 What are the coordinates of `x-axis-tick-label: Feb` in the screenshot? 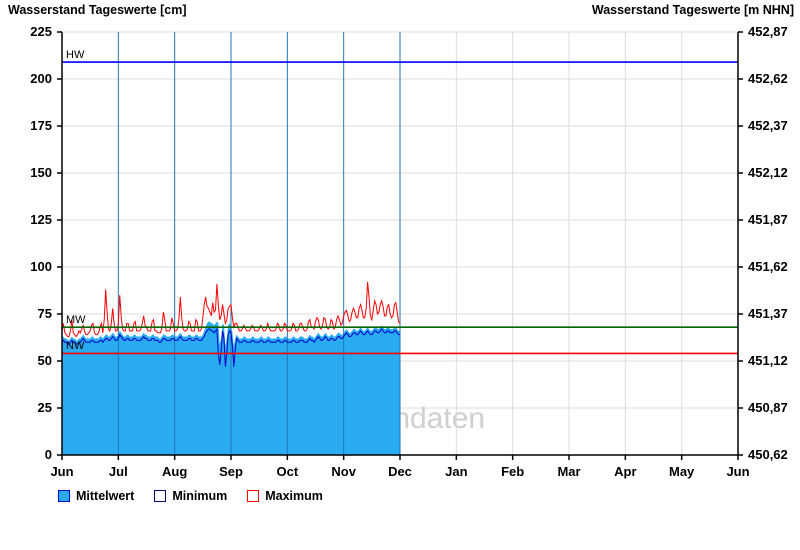 It's located at (513, 471).